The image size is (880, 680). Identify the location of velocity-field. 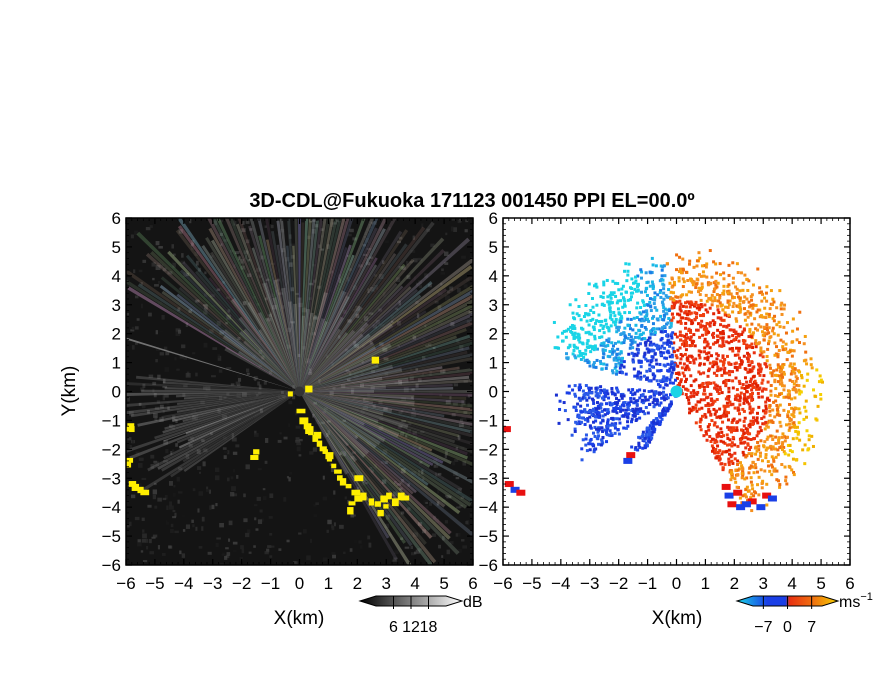
(688, 381).